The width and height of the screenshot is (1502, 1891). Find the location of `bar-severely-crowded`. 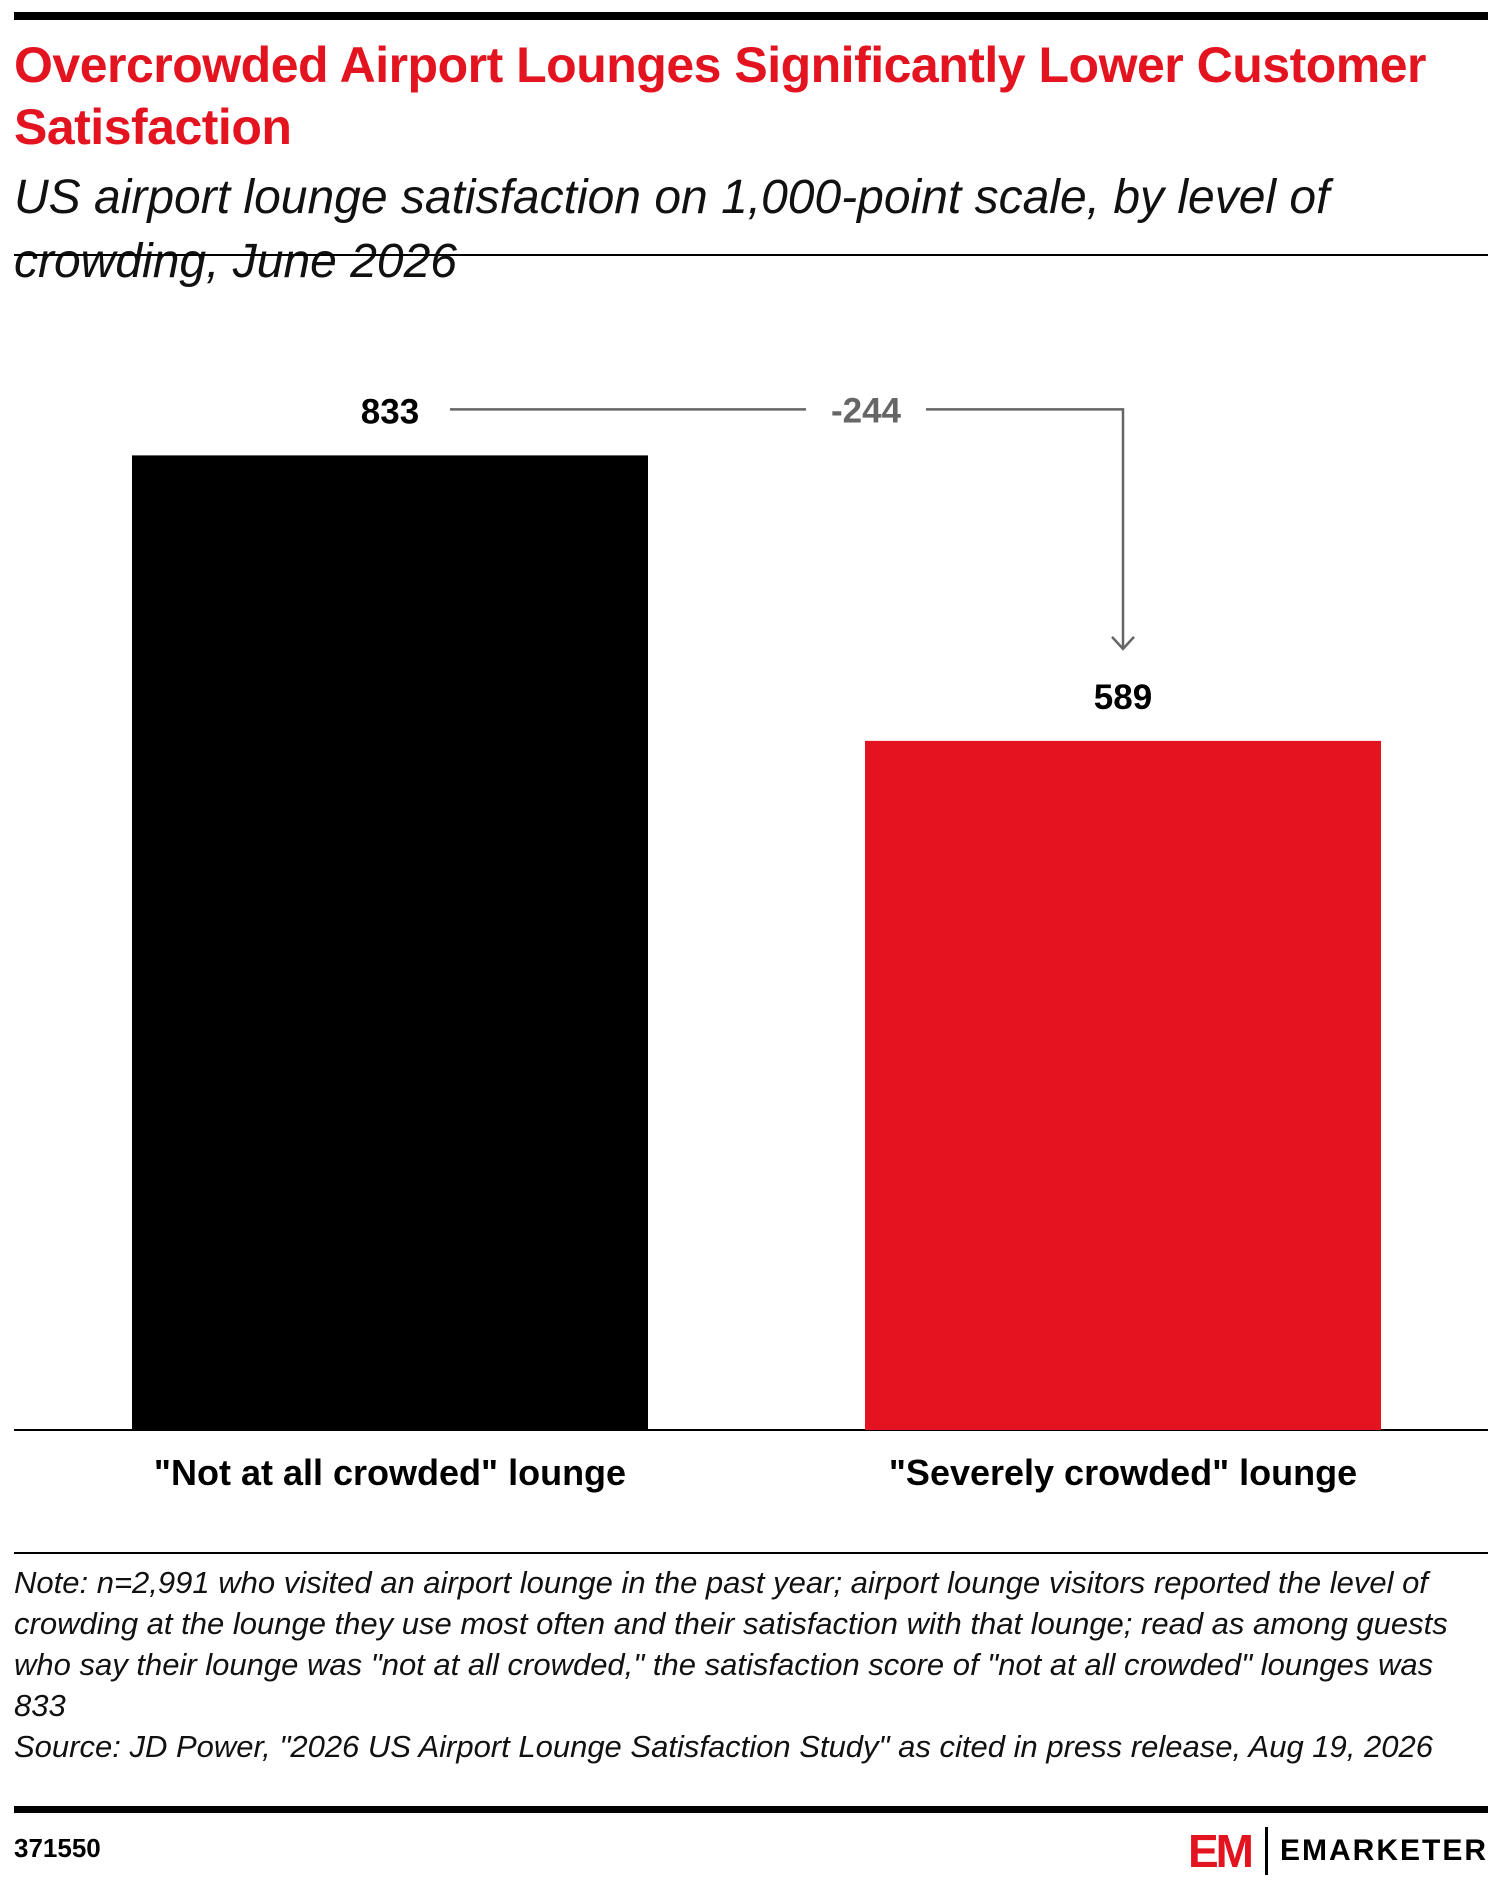

bar-severely-crowded is located at coordinates (1123, 1085).